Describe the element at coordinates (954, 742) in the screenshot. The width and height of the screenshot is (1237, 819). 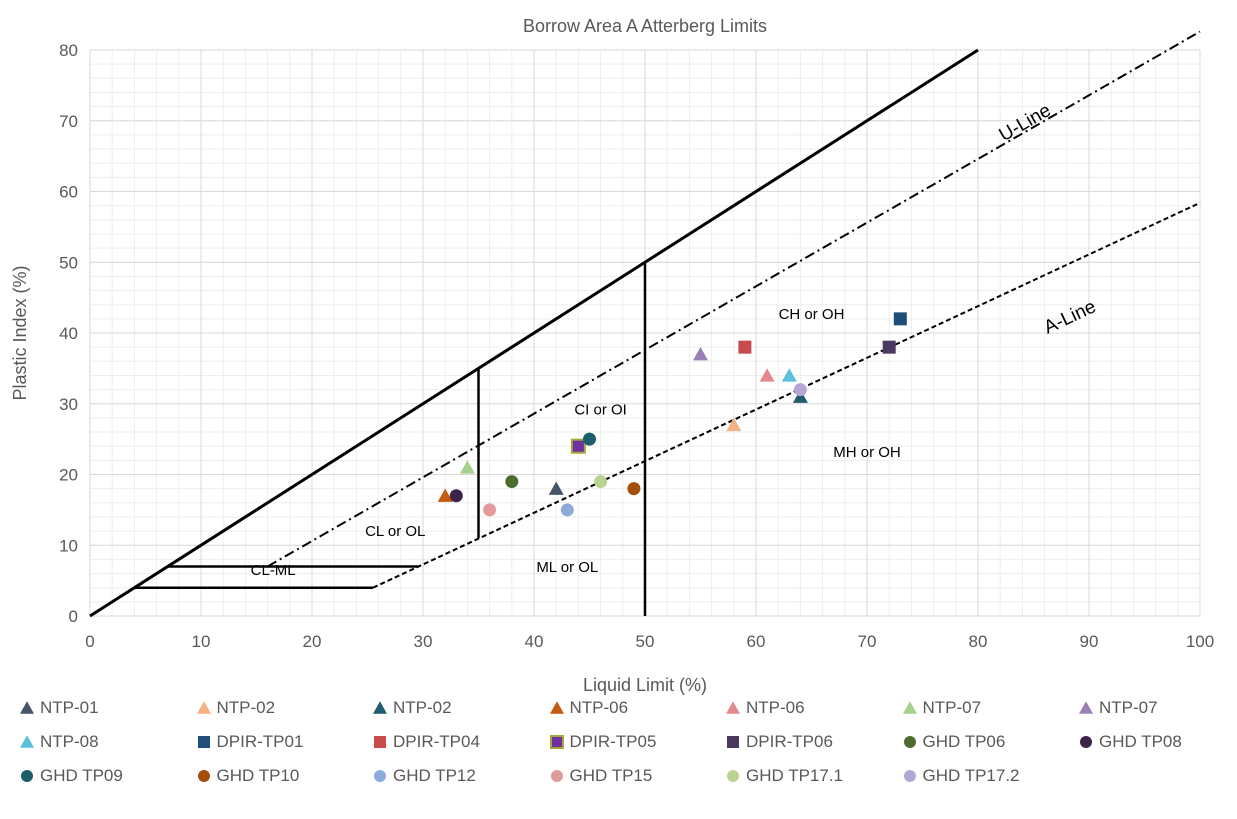
I see `legend-item: GHD TP06` at that location.